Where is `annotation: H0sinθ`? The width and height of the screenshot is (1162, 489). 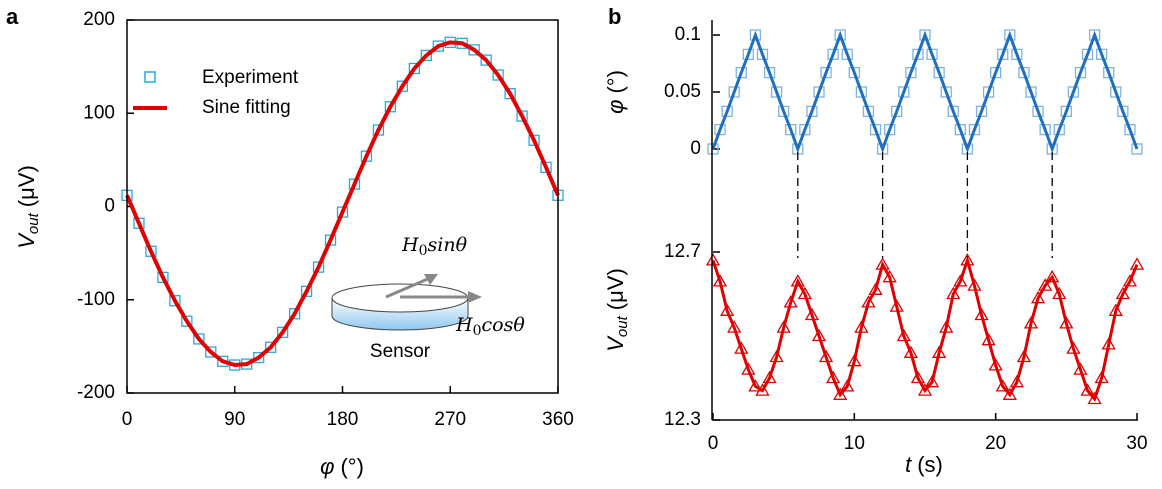 annotation: H0sinθ is located at coordinates (434, 246).